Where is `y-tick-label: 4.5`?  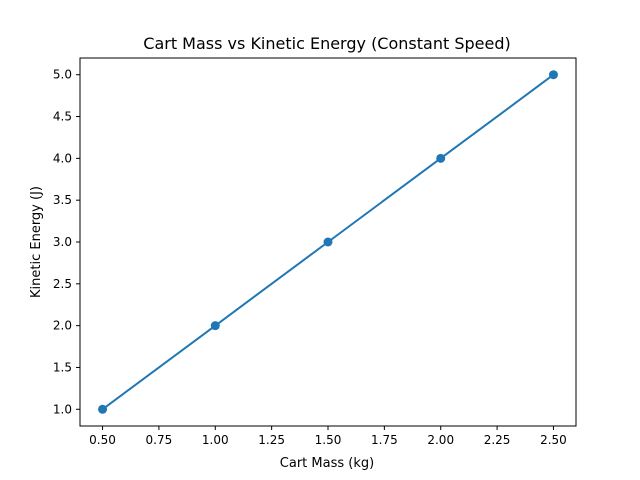 y-tick-label: 4.5 is located at coordinates (62, 117).